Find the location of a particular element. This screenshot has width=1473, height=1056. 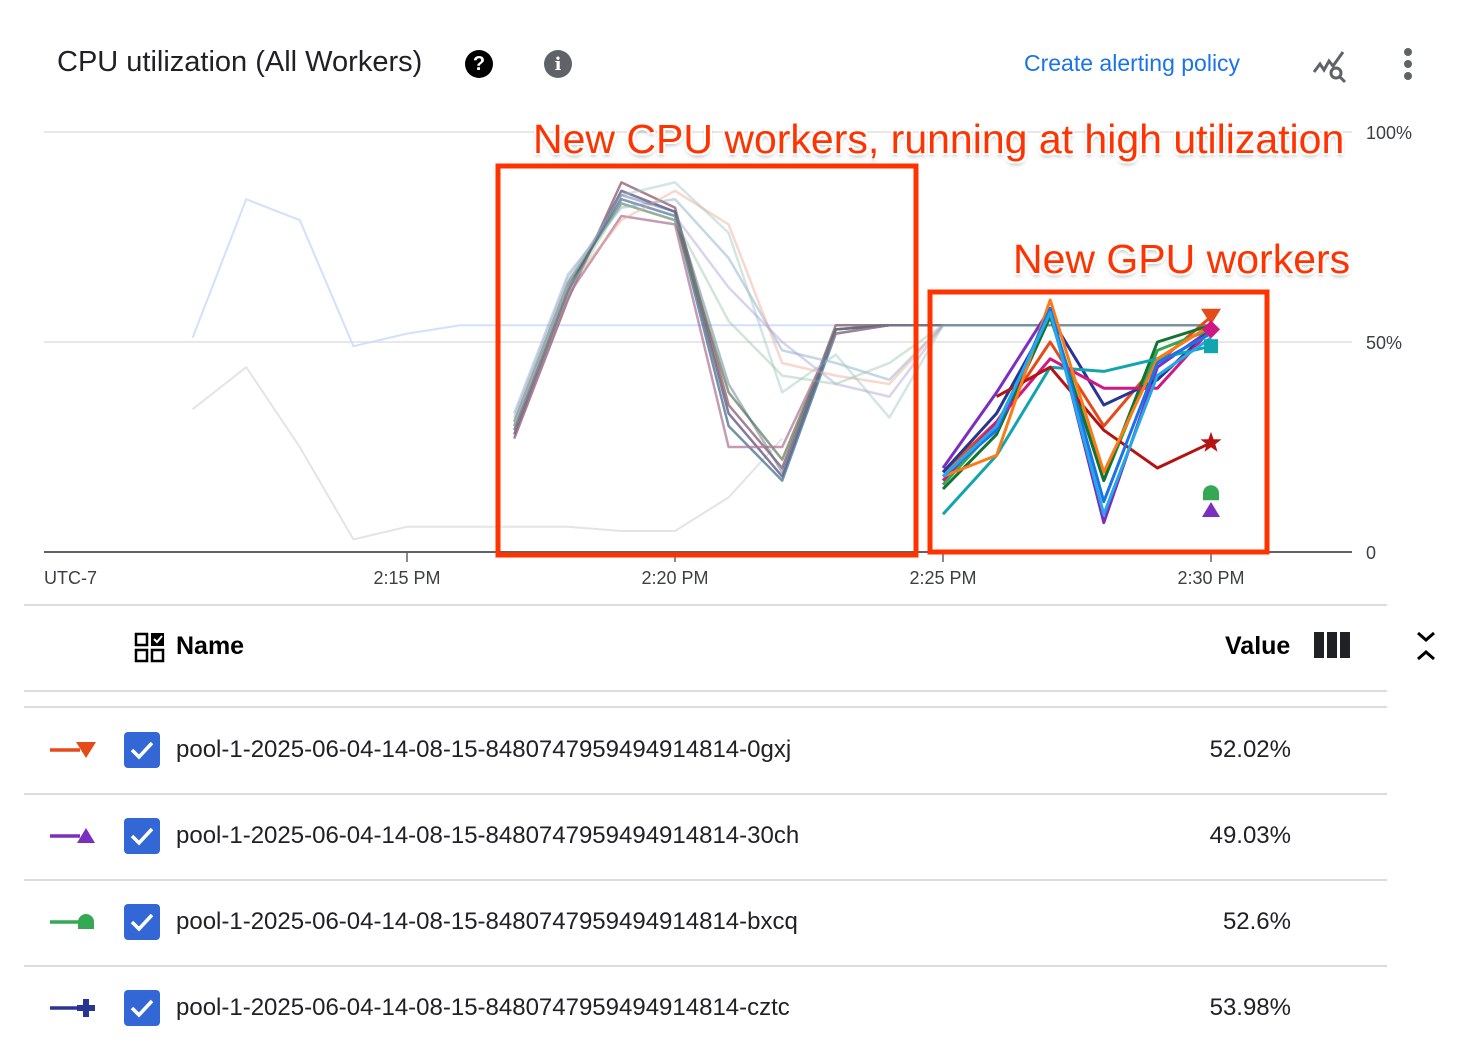

timezone-label: UTC-7 is located at coordinates (70, 578).